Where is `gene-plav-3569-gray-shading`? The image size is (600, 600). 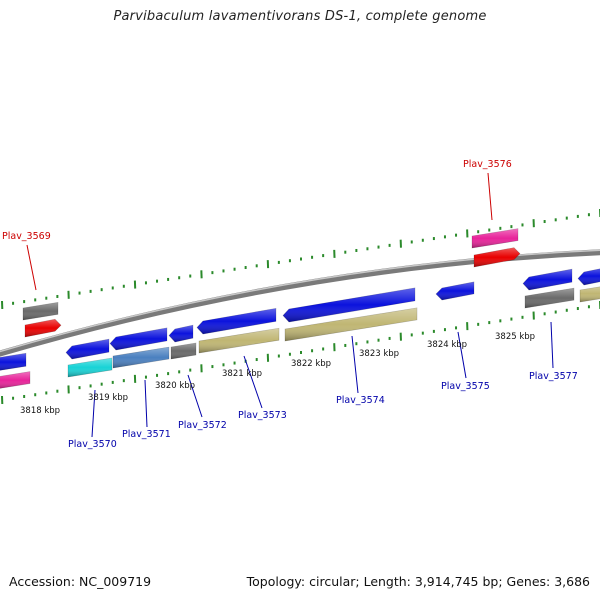
gene-plav-3569-gray-shading is located at coordinates (40, 311).